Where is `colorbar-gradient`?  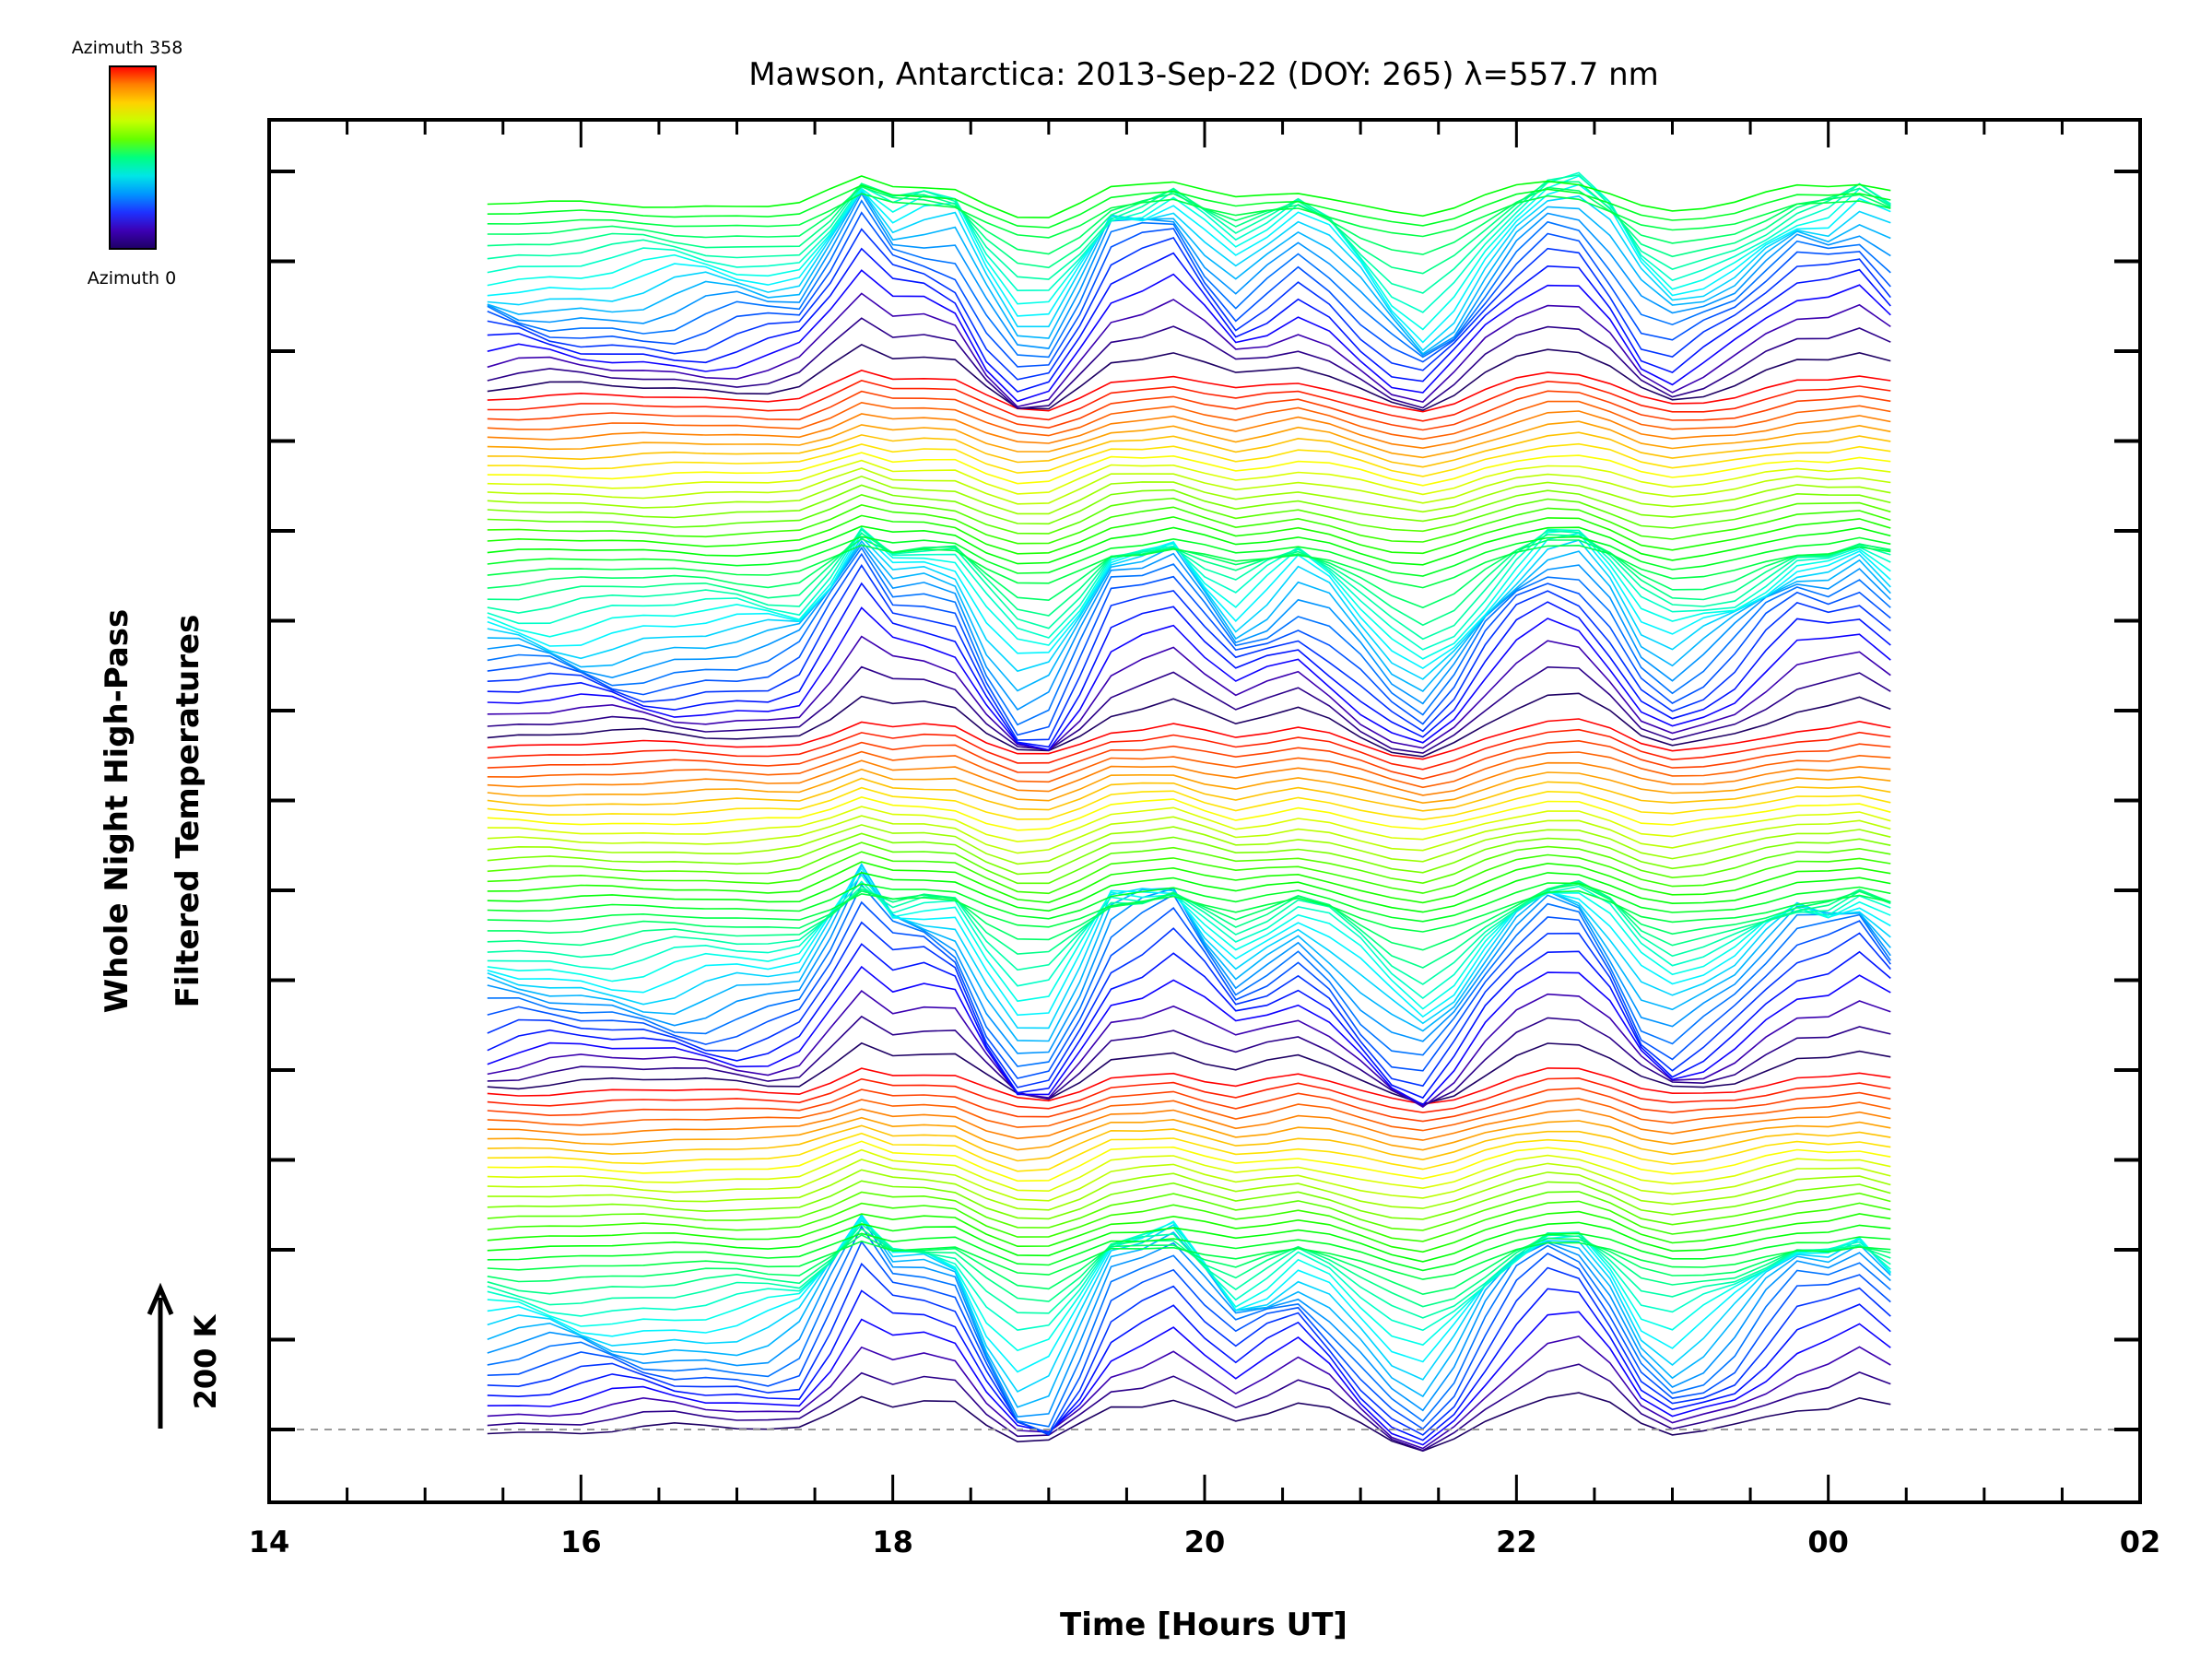 colorbar-gradient is located at coordinates (133, 157).